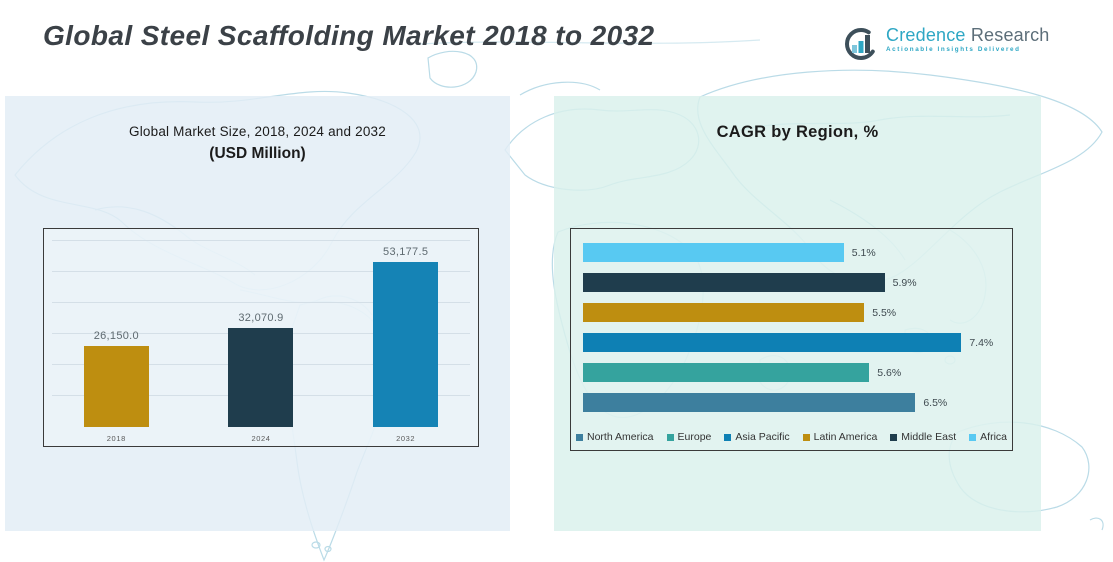 Image resolution: width=1113 pixels, height=562 pixels. I want to click on column-2018: 26,150.0, so click(116, 378).